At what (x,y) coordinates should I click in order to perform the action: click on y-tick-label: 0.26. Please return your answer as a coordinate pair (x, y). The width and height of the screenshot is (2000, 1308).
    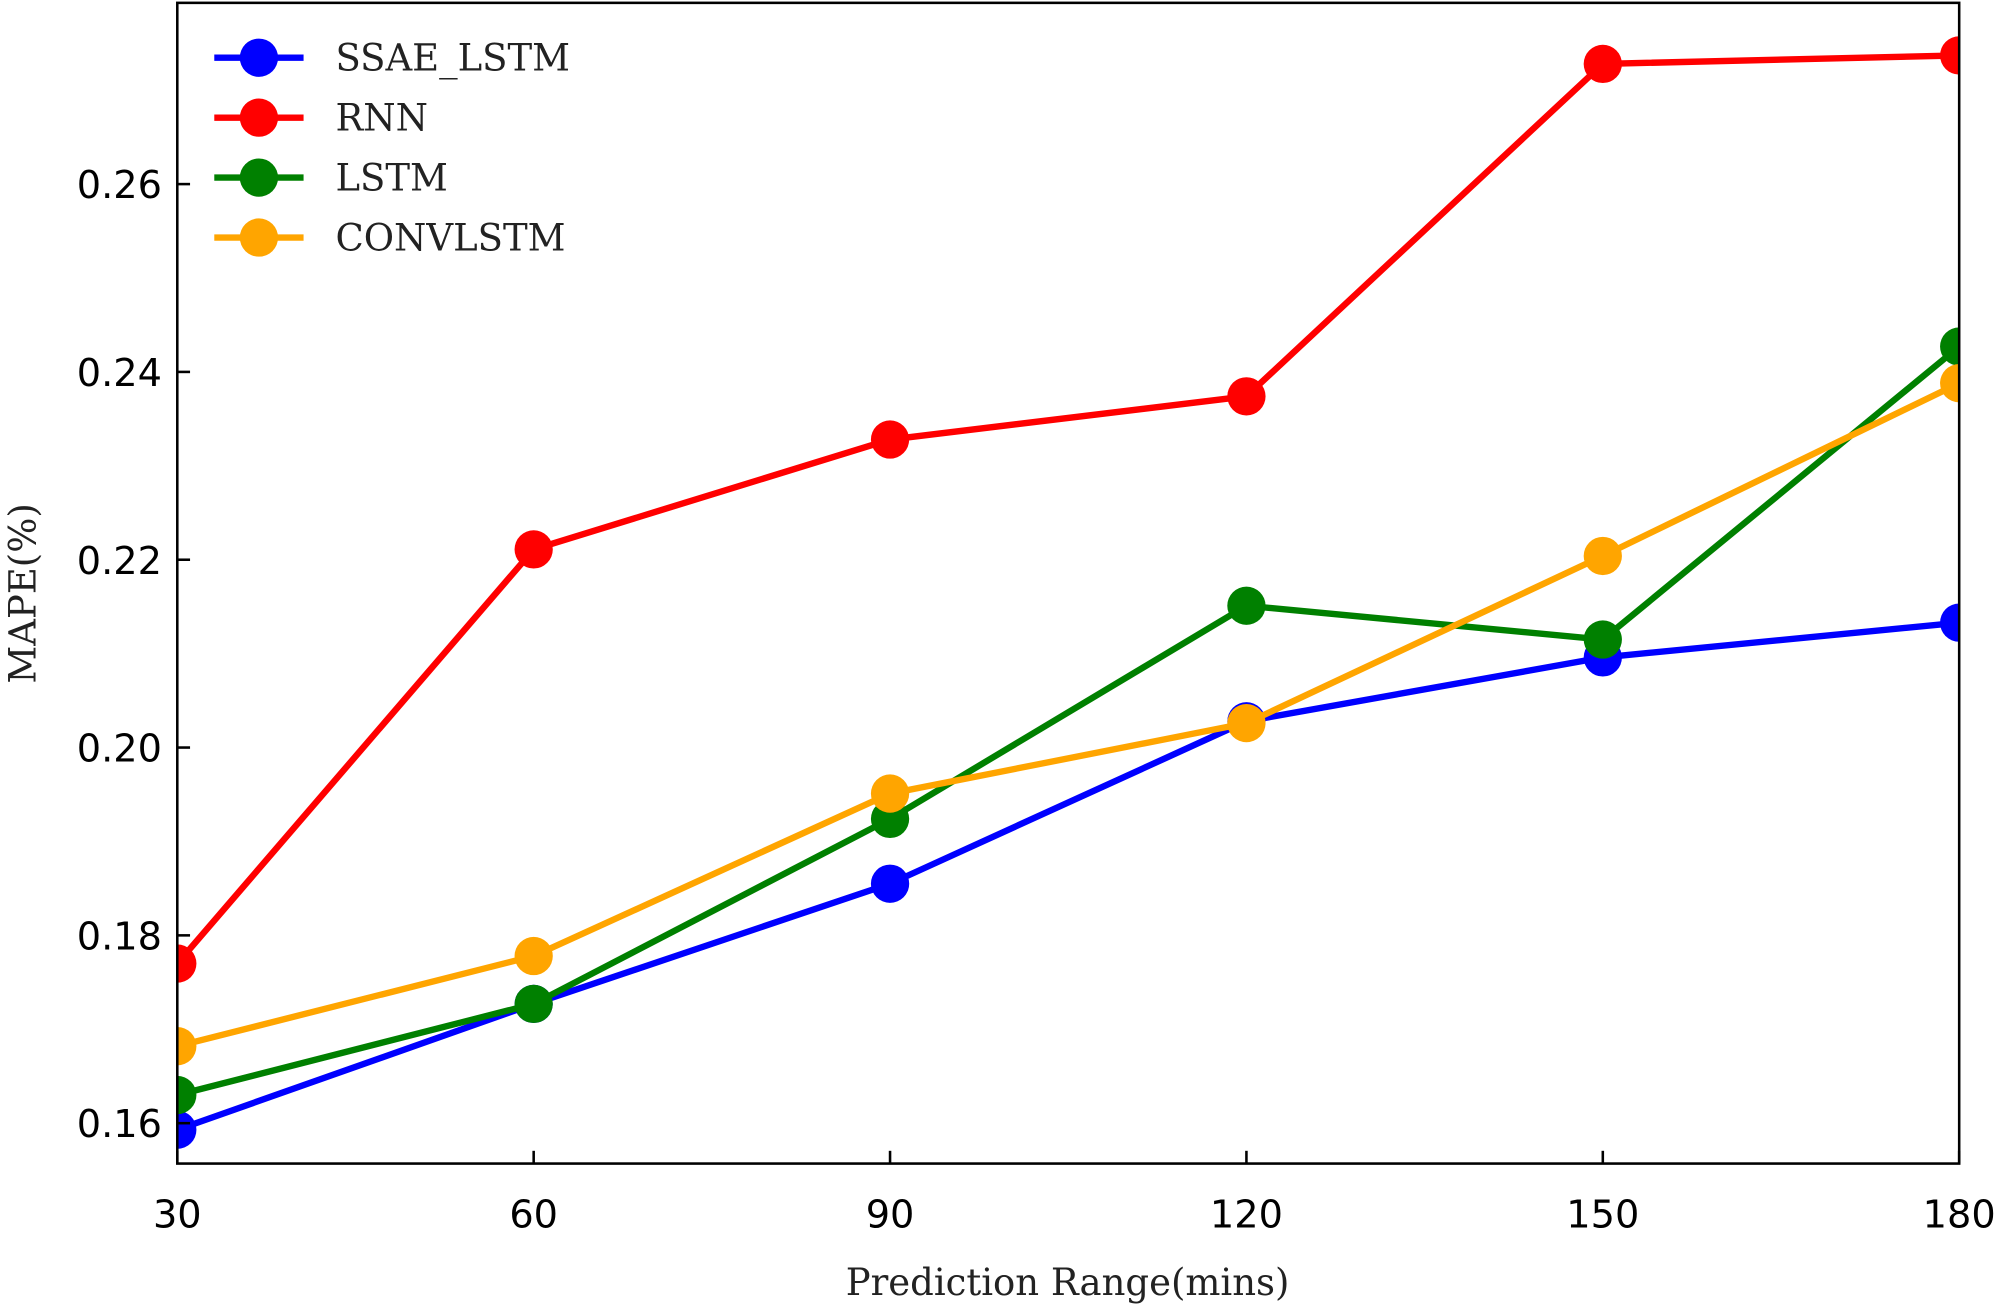
    Looking at the image, I should click on (119, 185).